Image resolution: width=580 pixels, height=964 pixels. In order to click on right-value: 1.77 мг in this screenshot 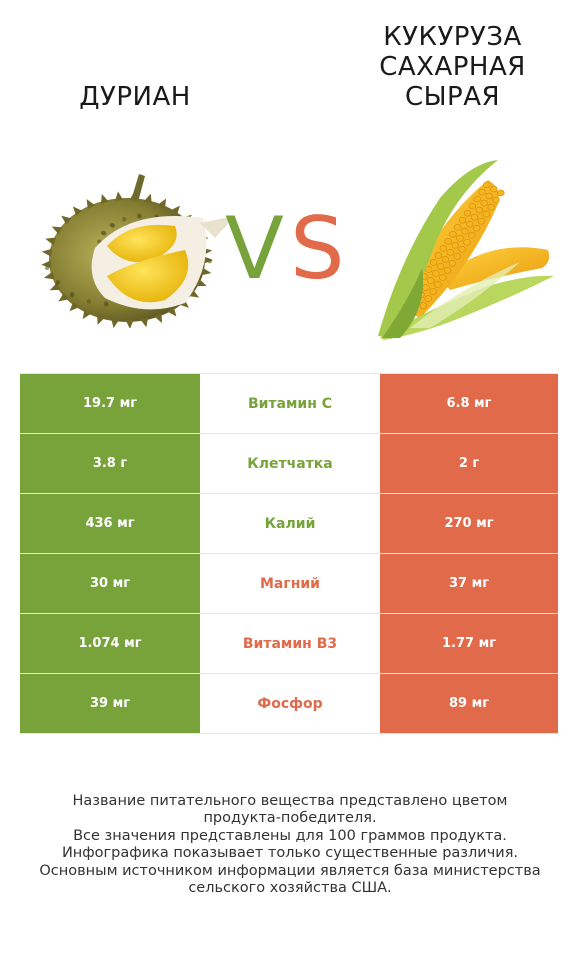, I will do `click(469, 643)`.